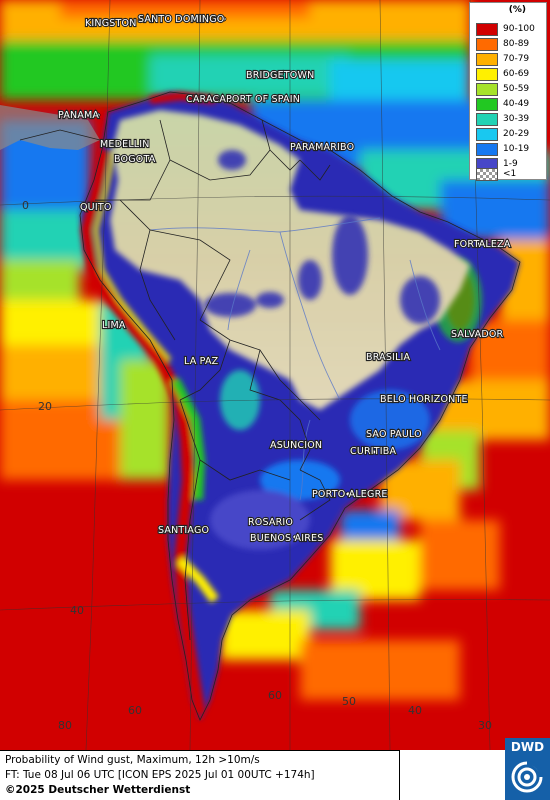 The width and height of the screenshot is (550, 800). I want to click on dwd-logo-swirl-icon, so click(527, 777).